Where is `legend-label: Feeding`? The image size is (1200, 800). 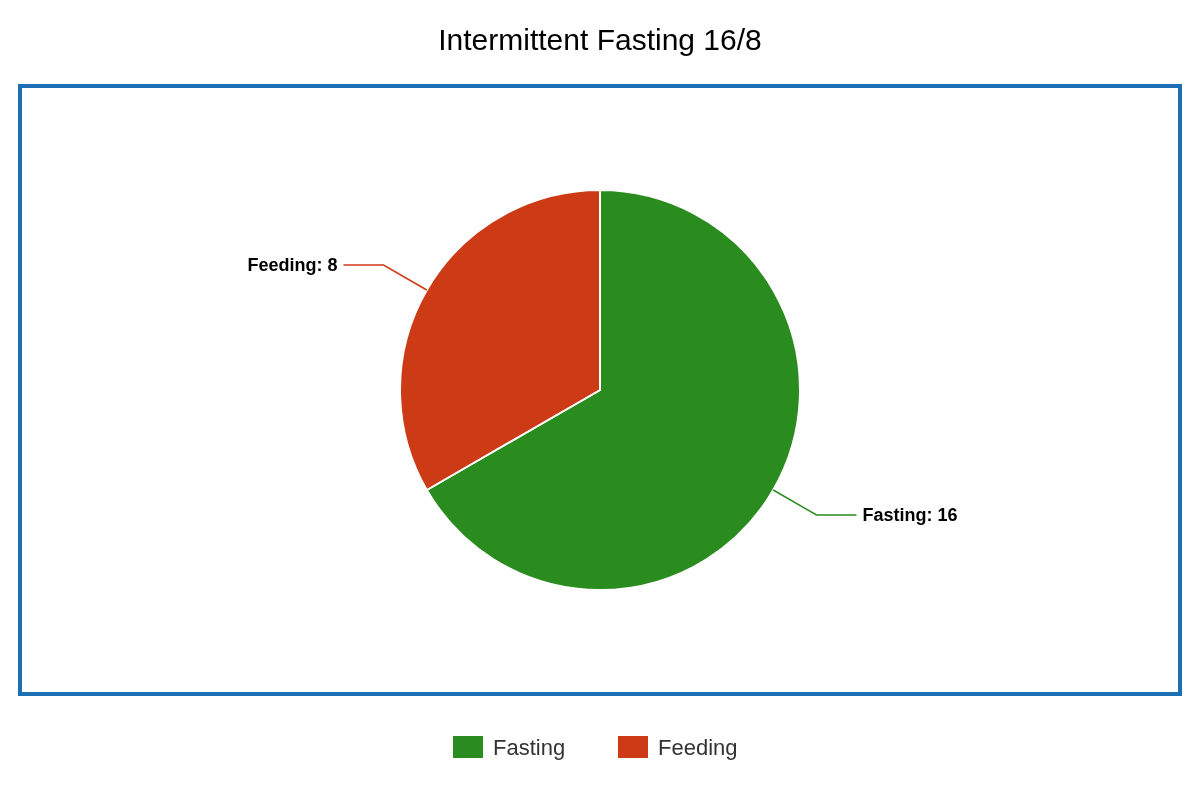 legend-label: Feeding is located at coordinates (698, 747).